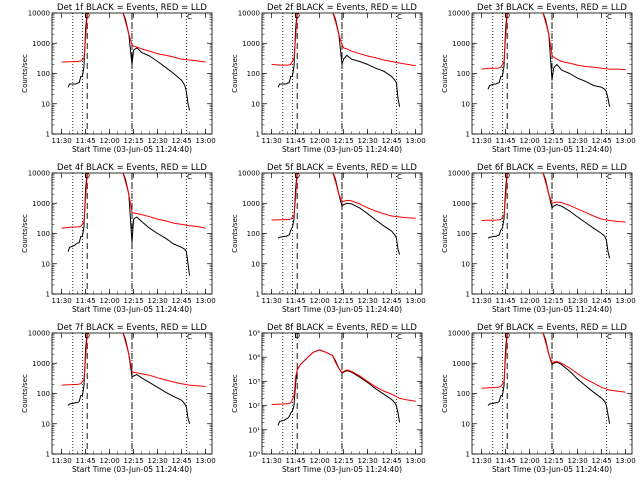 This screenshot has height=480, width=640. What do you see at coordinates (254, 406) in the screenshot?
I see `y-tick-label: 10²` at bounding box center [254, 406].